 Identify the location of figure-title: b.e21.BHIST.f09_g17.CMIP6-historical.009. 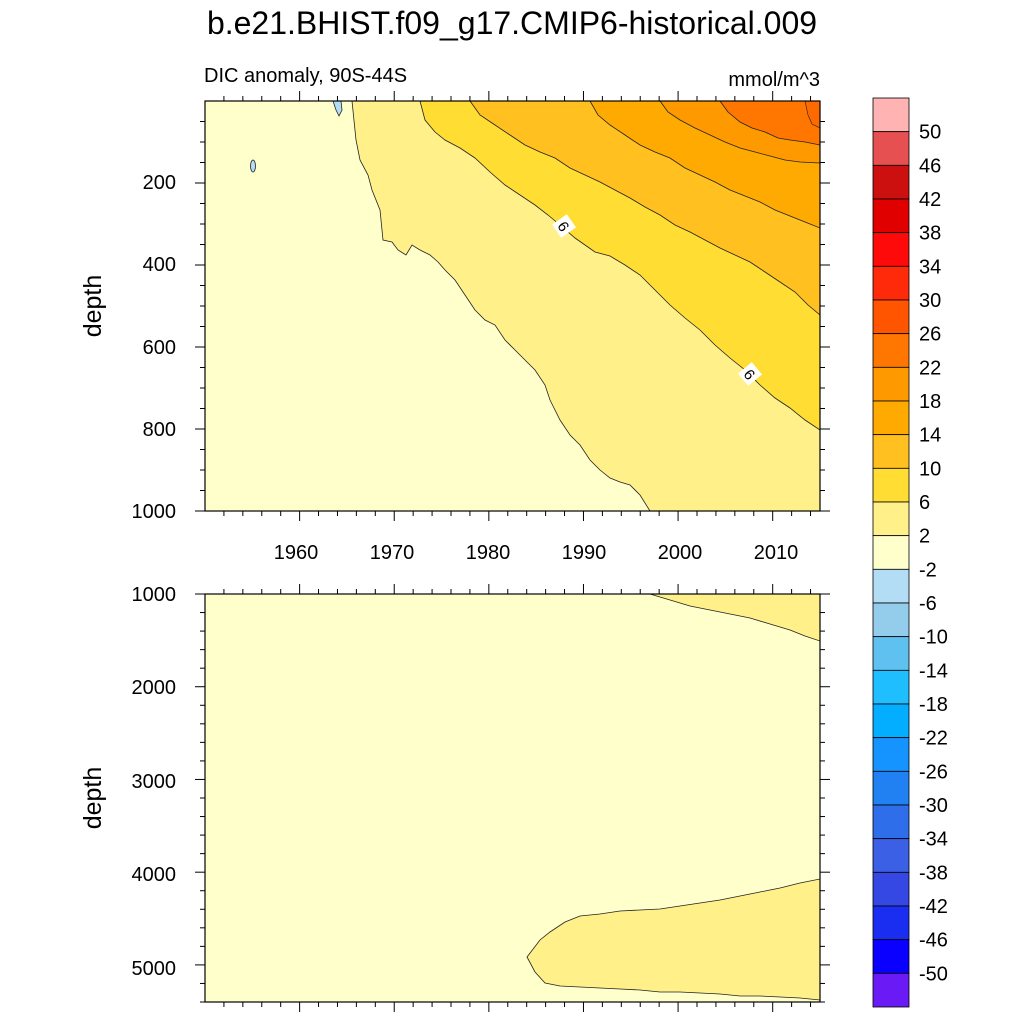
(512, 23).